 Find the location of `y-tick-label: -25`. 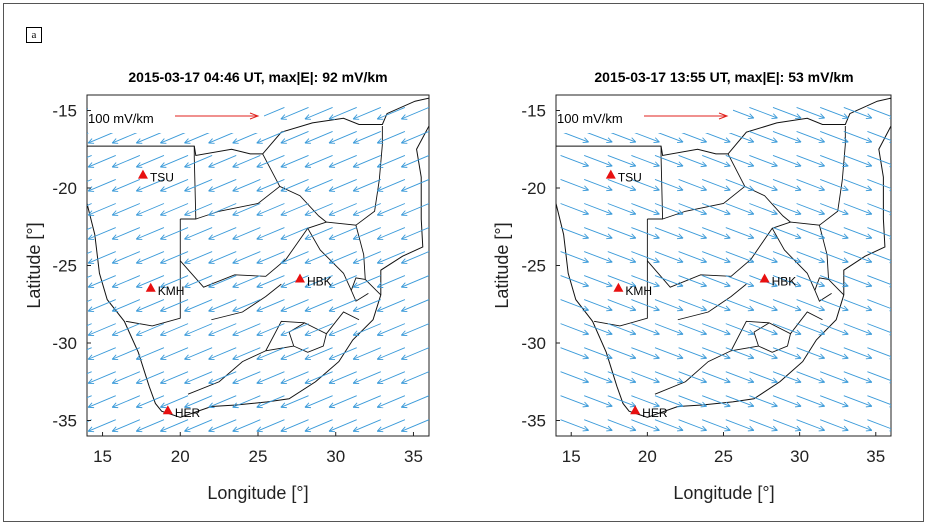

y-tick-label: -25 is located at coordinates (64, 266).